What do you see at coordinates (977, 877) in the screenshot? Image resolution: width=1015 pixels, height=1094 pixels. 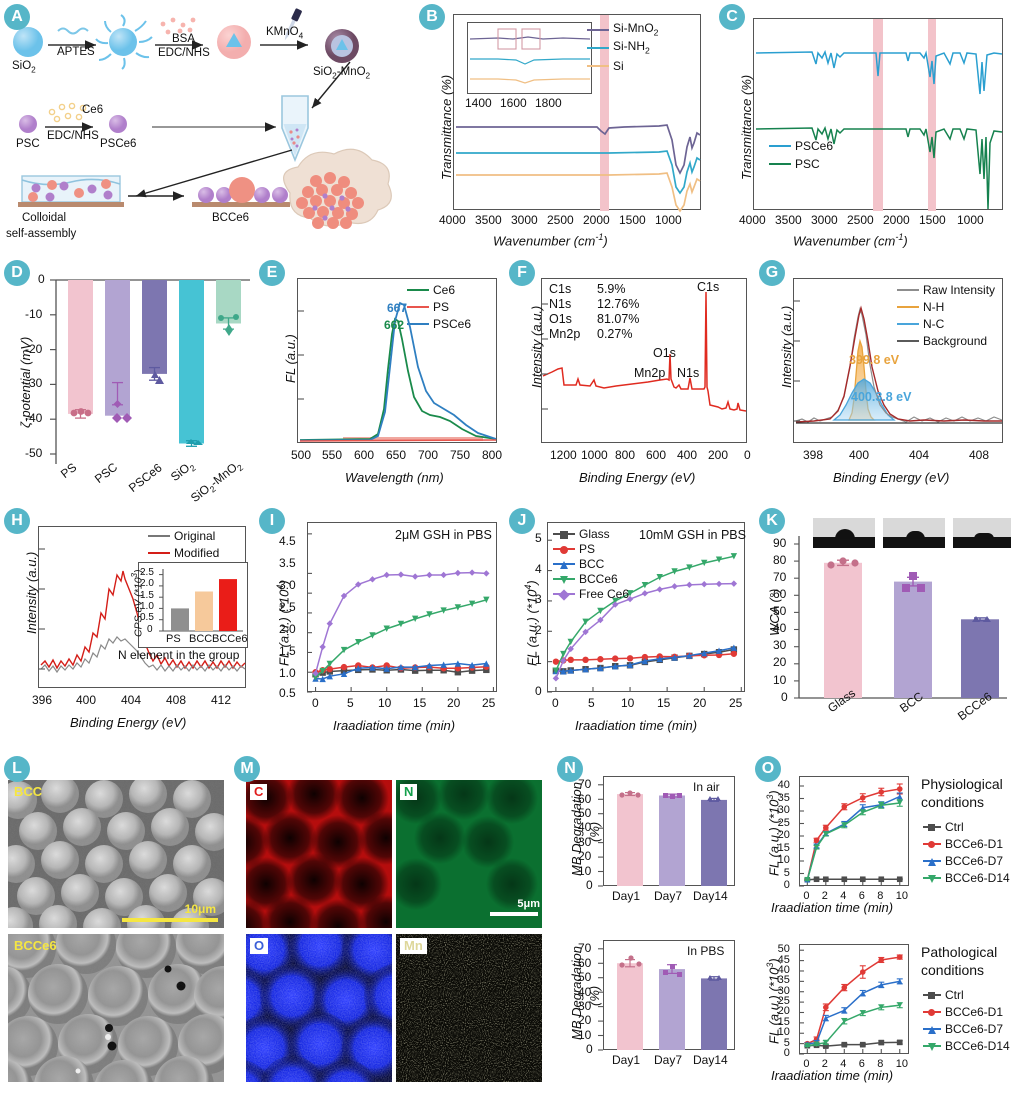 I see `legend-label: BCCe6-D14` at bounding box center [977, 877].